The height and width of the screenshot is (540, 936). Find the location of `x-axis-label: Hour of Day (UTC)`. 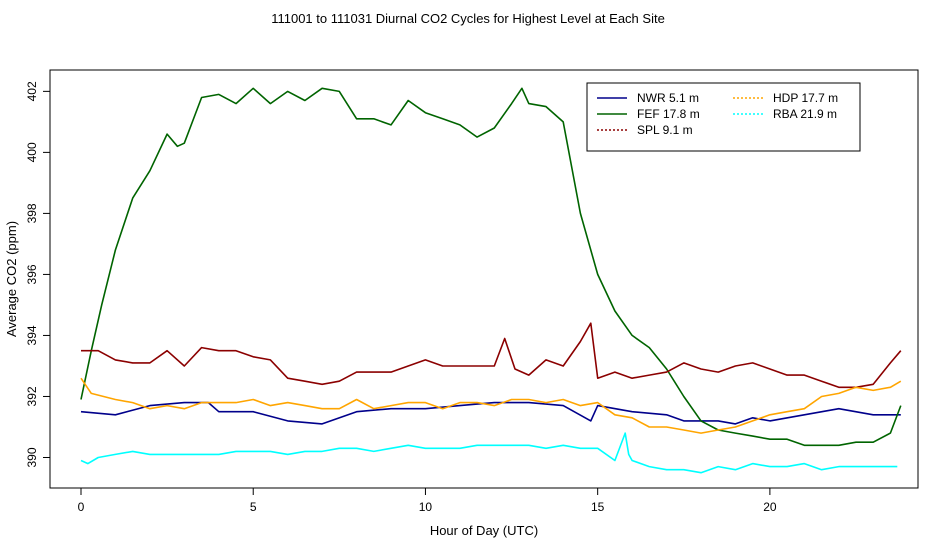

x-axis-label: Hour of Day (UTC) is located at coordinates (484, 530).